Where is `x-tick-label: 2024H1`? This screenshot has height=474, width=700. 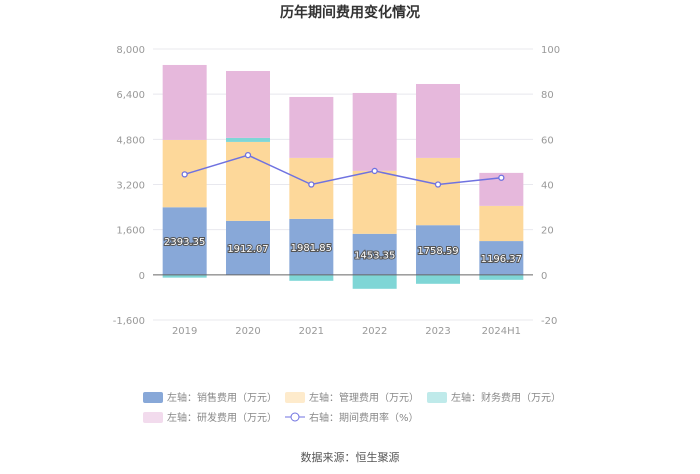
x-tick-label: 2024H1 is located at coordinates (501, 331).